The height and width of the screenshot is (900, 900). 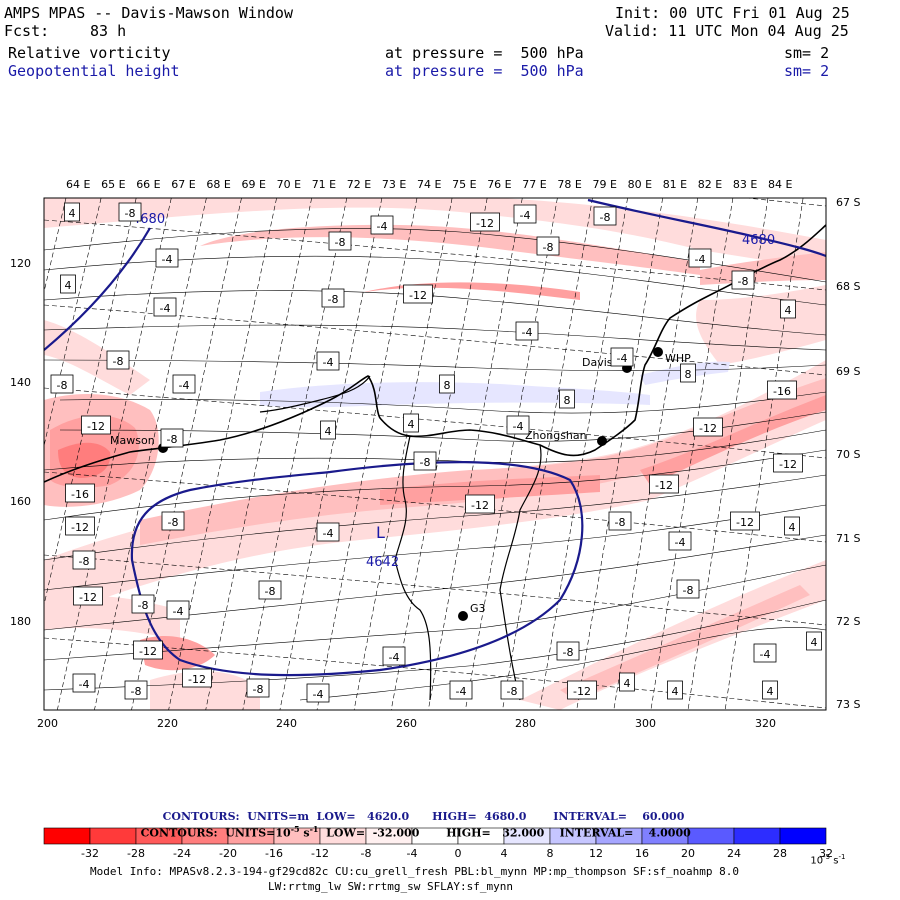 What do you see at coordinates (478, 608) in the screenshot?
I see `station-g3: G3` at bounding box center [478, 608].